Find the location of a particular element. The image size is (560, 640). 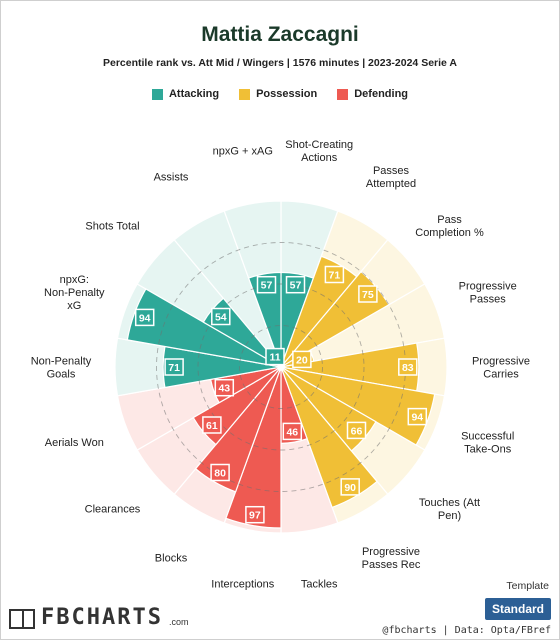

category-label-tackles: Tackles is located at coordinates (319, 585).